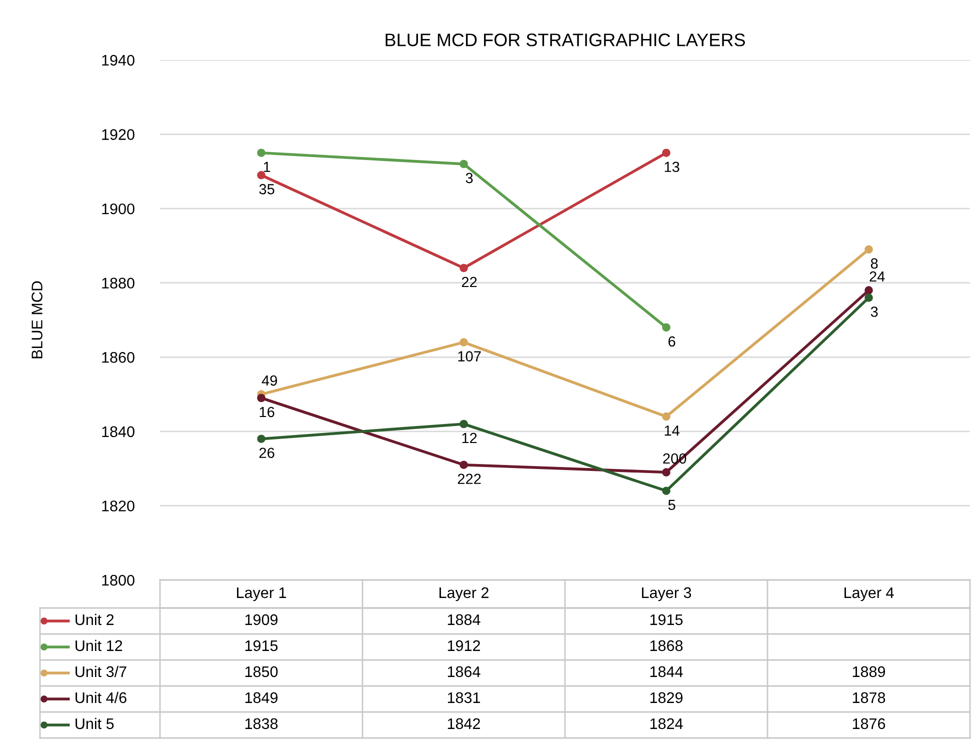 This screenshot has height=747, width=977. Describe the element at coordinates (672, 431) in the screenshot. I see `annotation: 14` at that location.